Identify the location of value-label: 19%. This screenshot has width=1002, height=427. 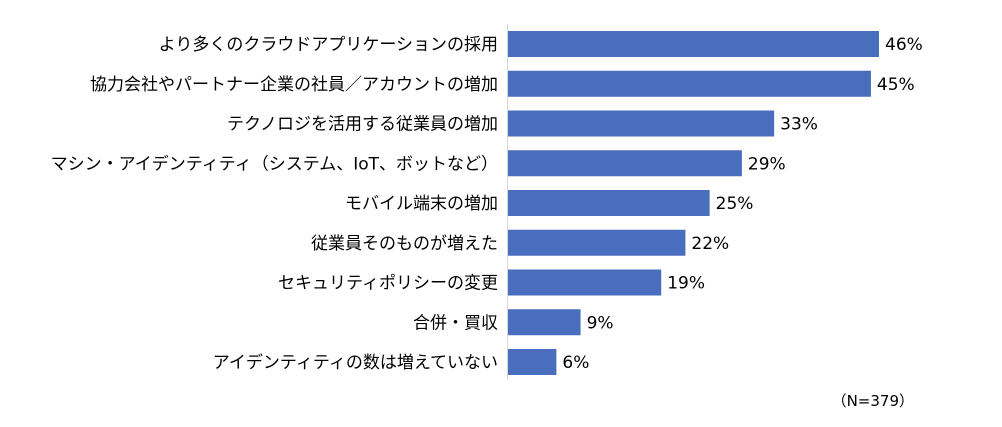
(686, 284).